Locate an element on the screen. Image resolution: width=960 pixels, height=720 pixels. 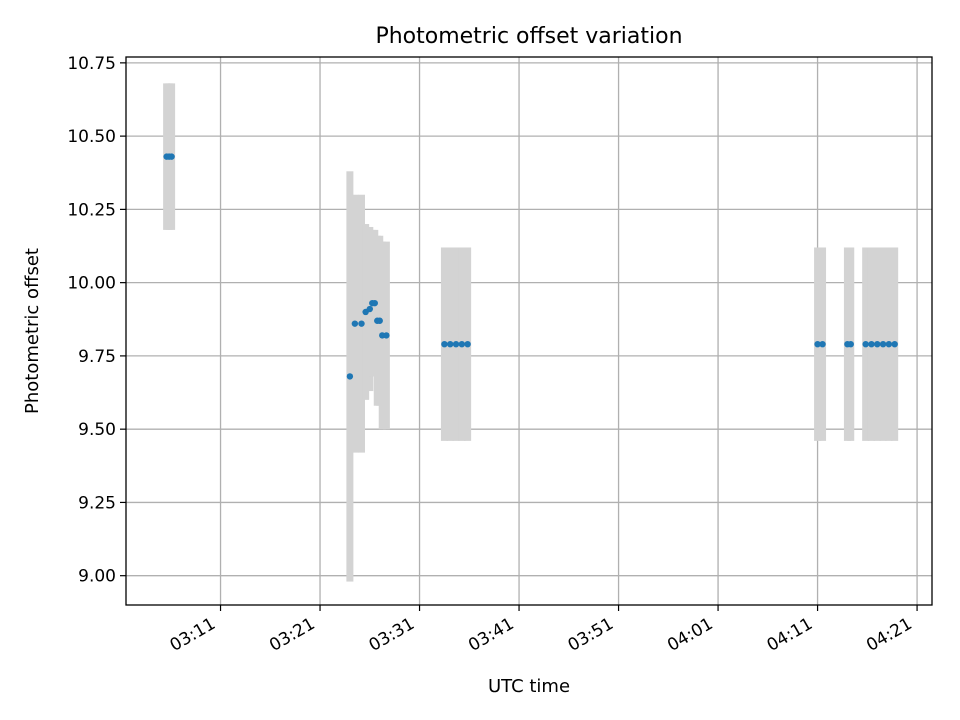
y-axis-label: Photometric offset is located at coordinates (32, 331).